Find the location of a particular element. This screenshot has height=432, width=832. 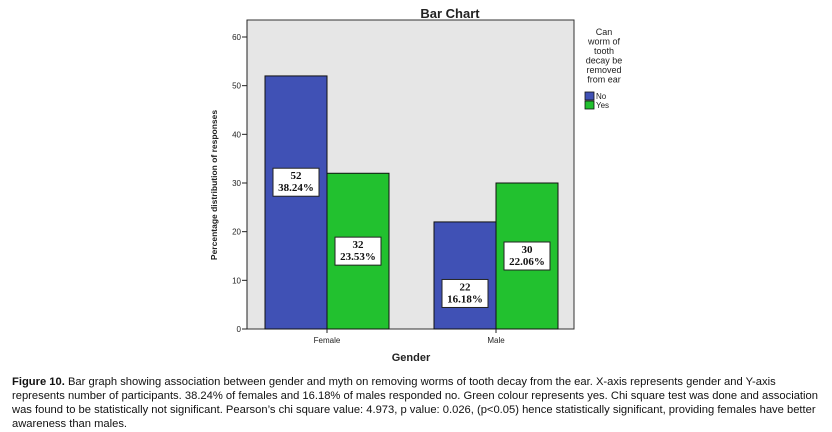

data-label-text: 30 is located at coordinates (528, 250).